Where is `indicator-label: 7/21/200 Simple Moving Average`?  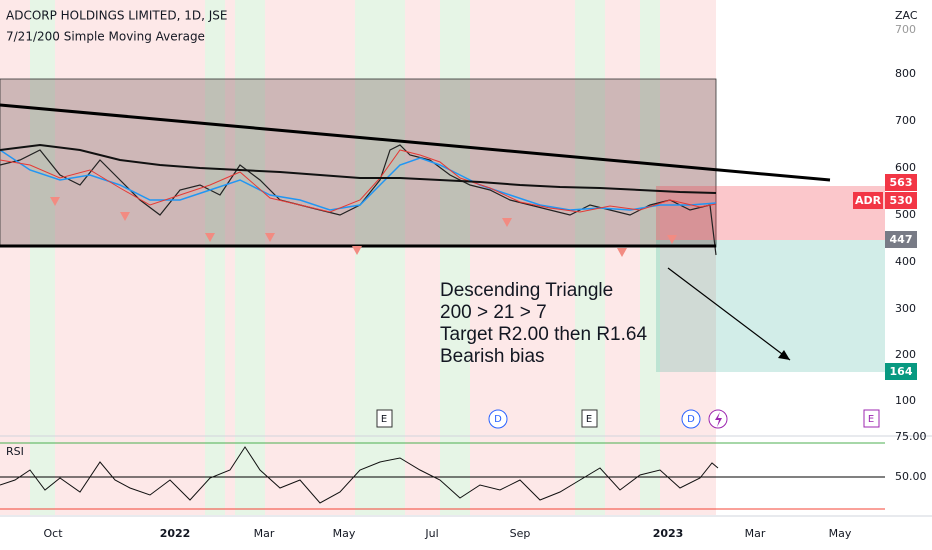 indicator-label: 7/21/200 Simple Moving Average is located at coordinates (105, 37).